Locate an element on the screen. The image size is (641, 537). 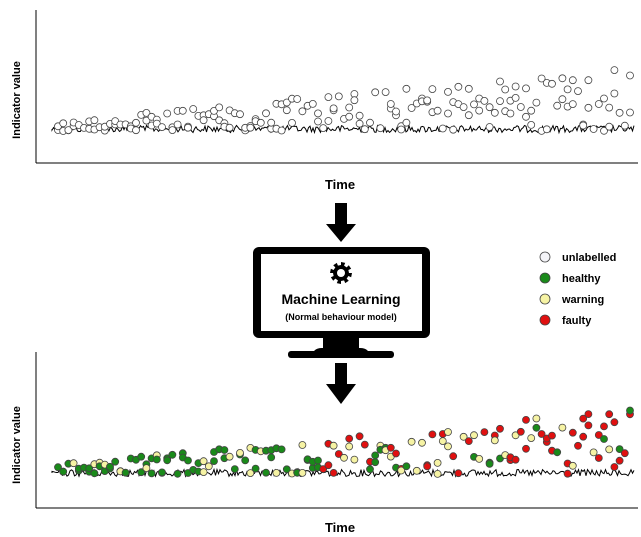
model-subtitle: (Normal behaviour model) is located at coordinates (341, 317).